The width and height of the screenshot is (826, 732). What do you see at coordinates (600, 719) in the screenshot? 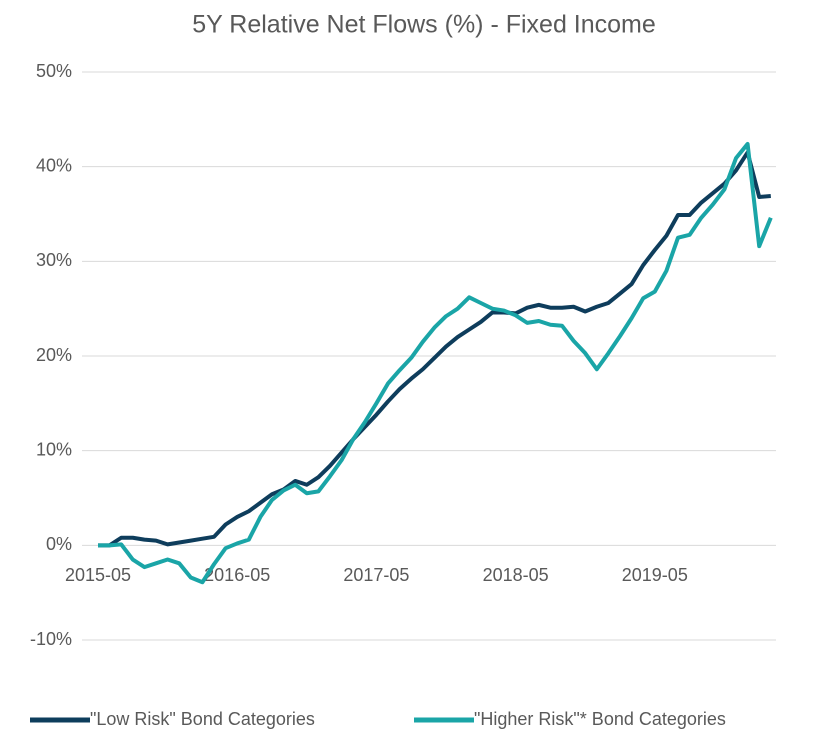
I see `legend-label: "Higher Risk"* Bond Categories` at bounding box center [600, 719].